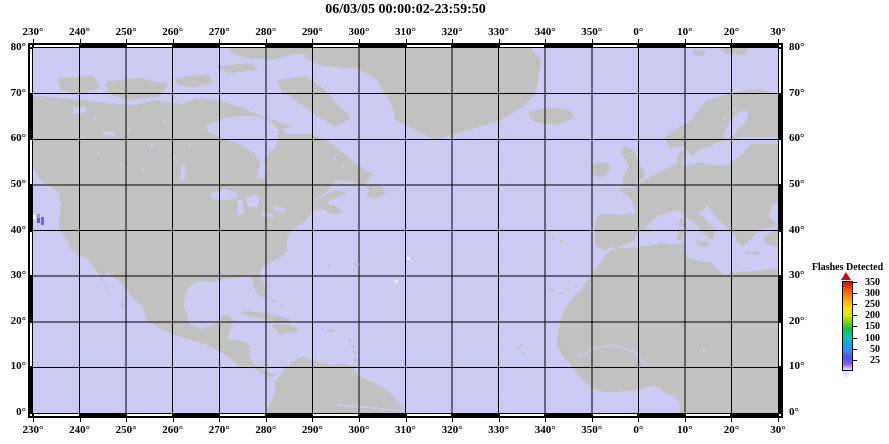 Image resolution: width=889 pixels, height=444 pixels. I want to click on colorbar-tick-label: 200, so click(872, 316).